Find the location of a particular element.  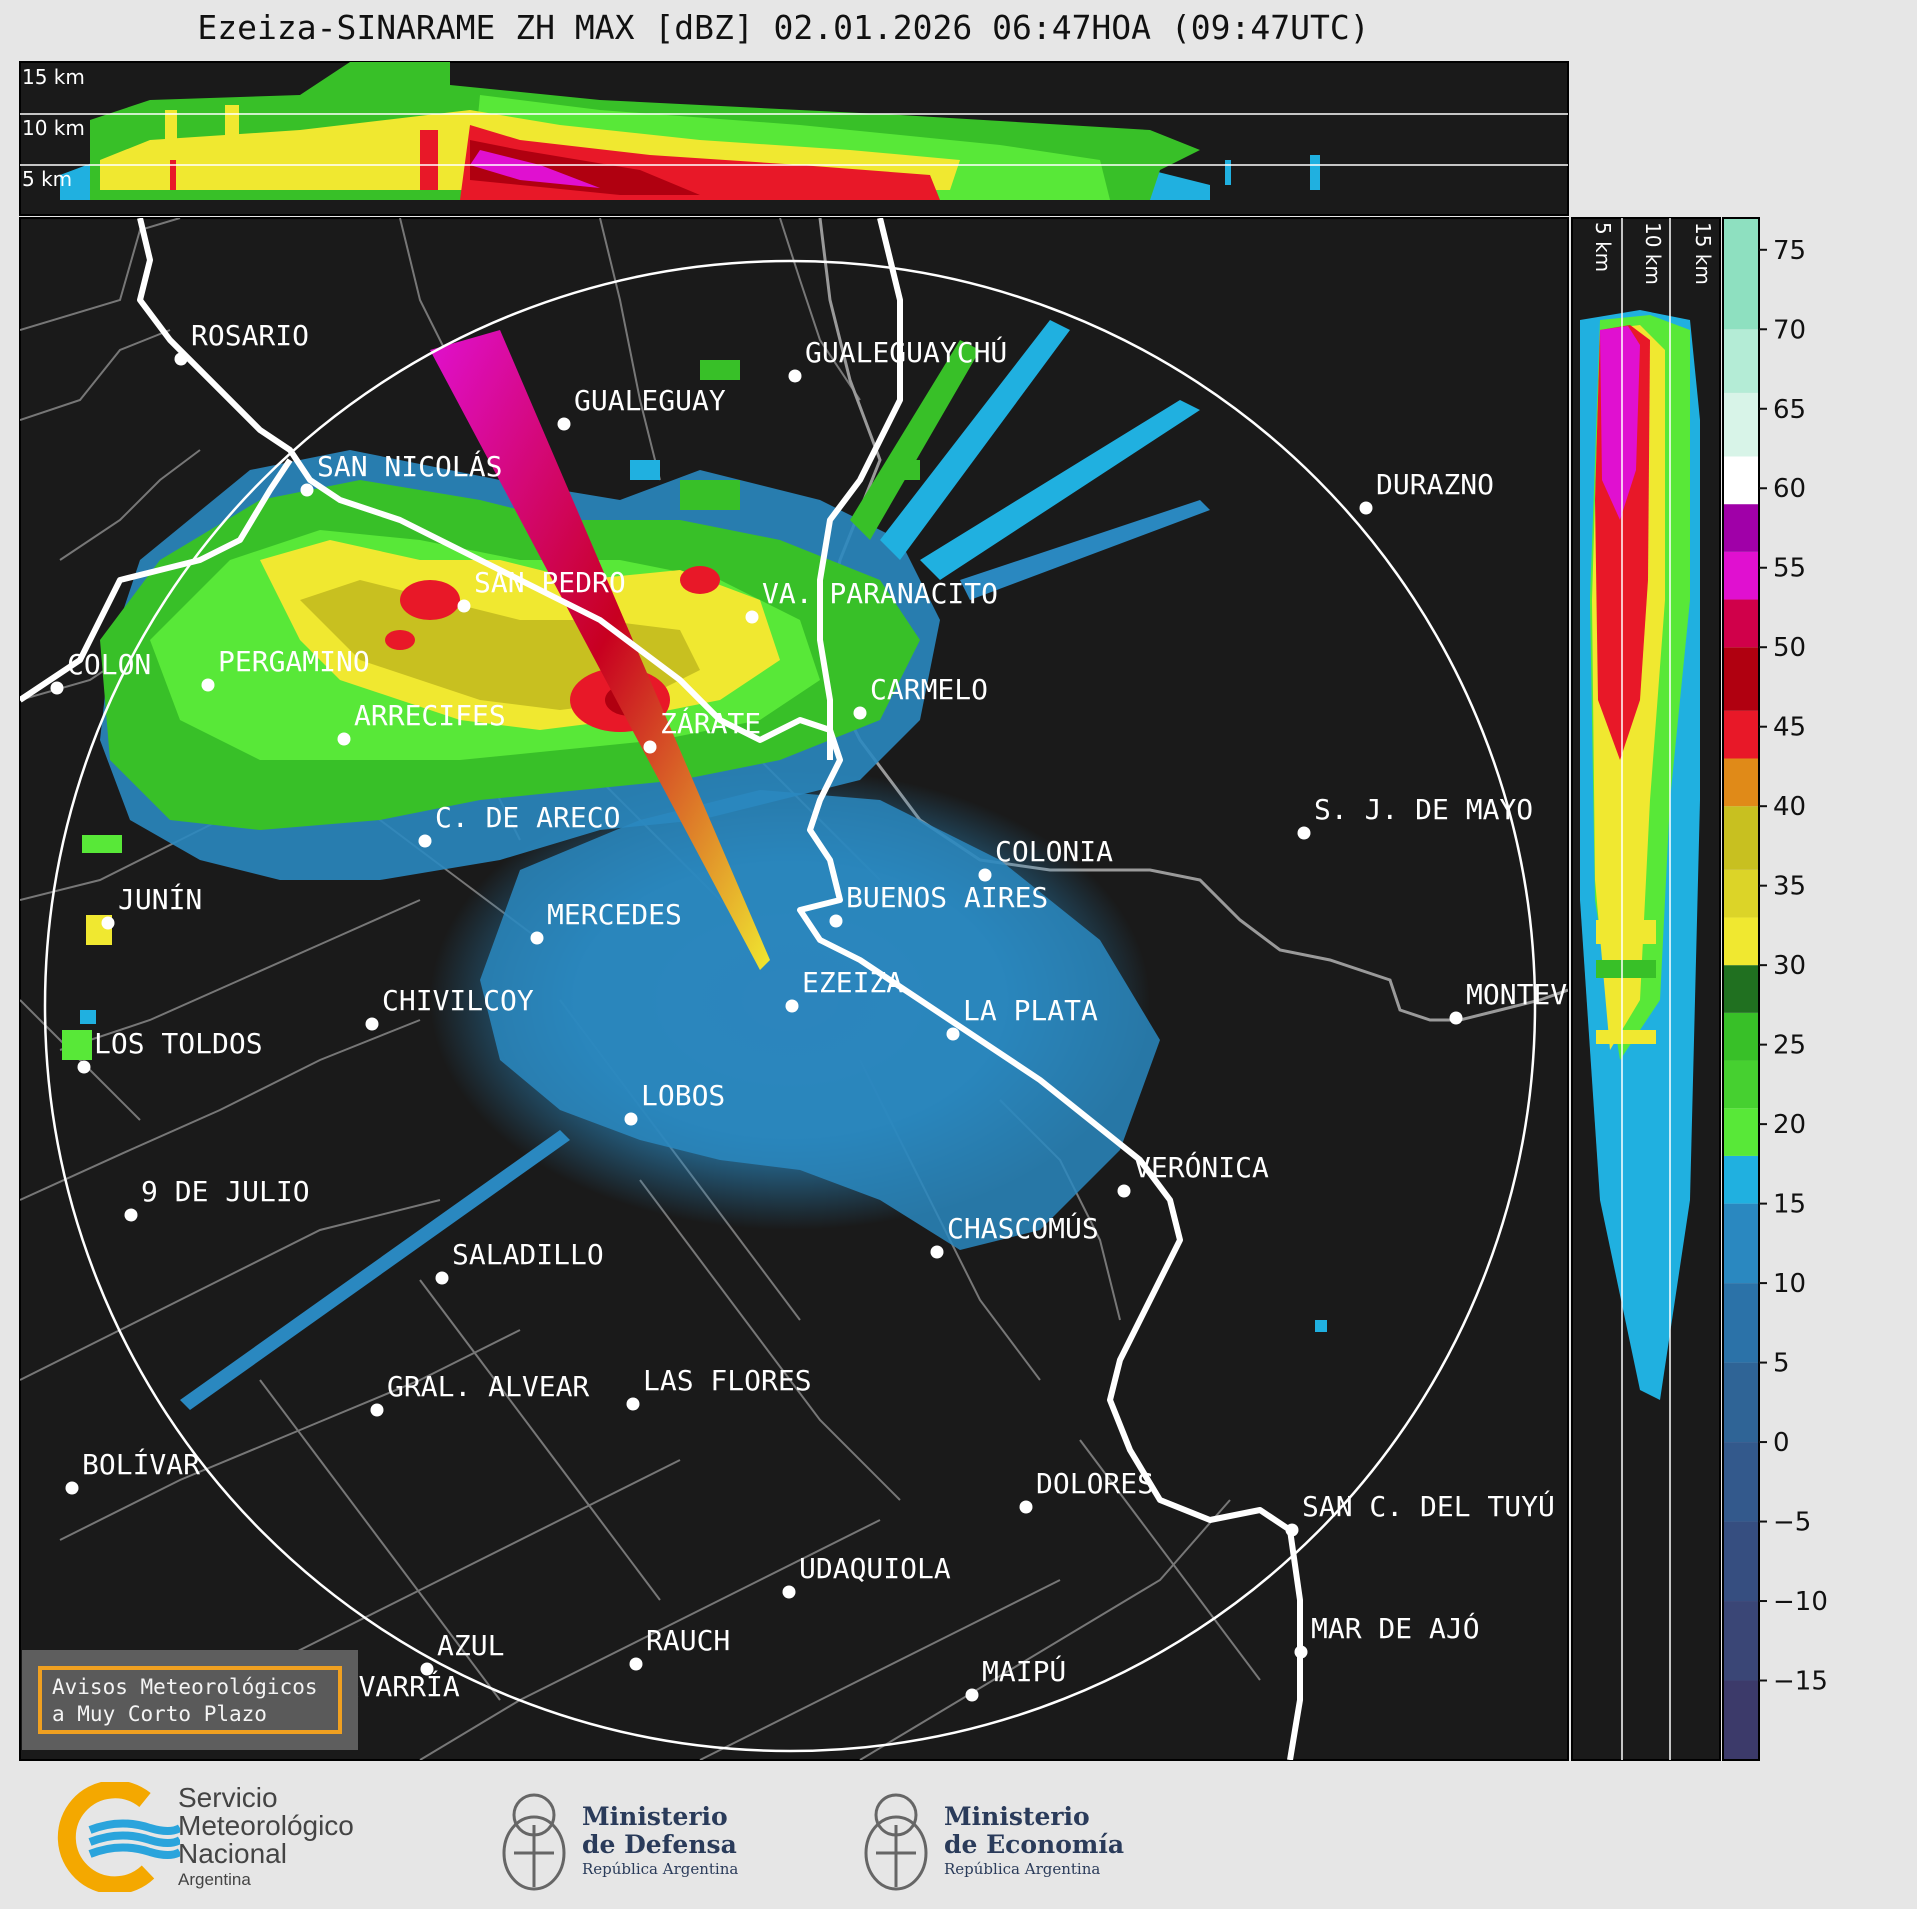

city-marker: DOLORES is located at coordinates (1086, 1490).